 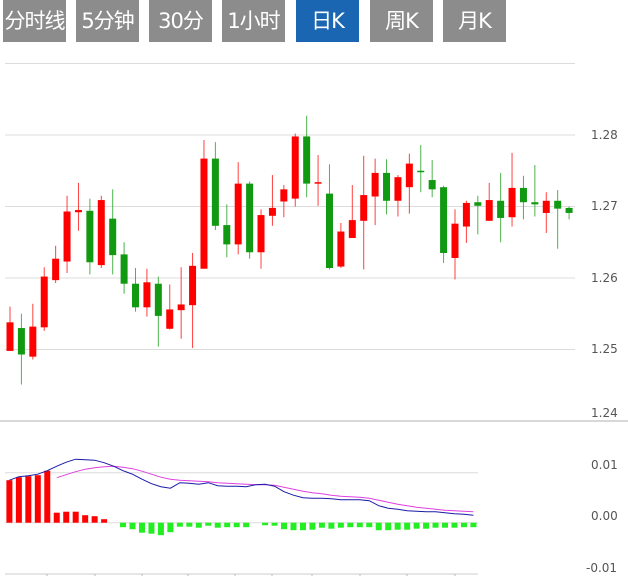 I want to click on tab-daily-k: 日K, so click(x=327, y=21).